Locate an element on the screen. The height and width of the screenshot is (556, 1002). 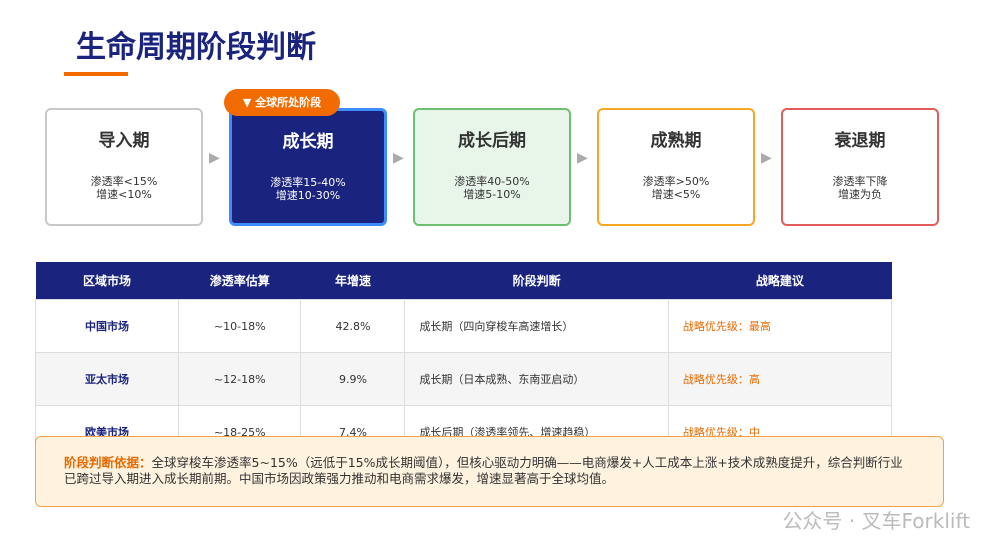
table-cell: 成长期（日本成熟、东南亚启动） is located at coordinates (536, 379).